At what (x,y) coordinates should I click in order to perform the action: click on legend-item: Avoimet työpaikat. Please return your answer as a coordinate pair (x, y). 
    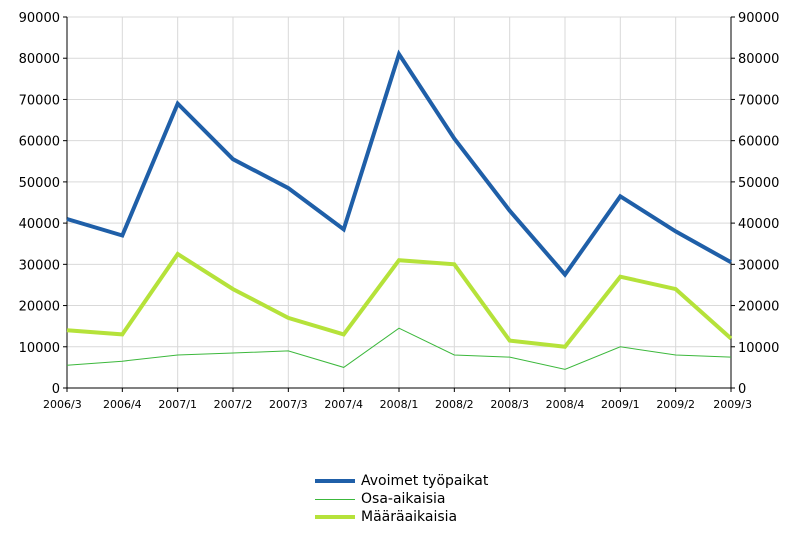
    Looking at the image, I should click on (401, 481).